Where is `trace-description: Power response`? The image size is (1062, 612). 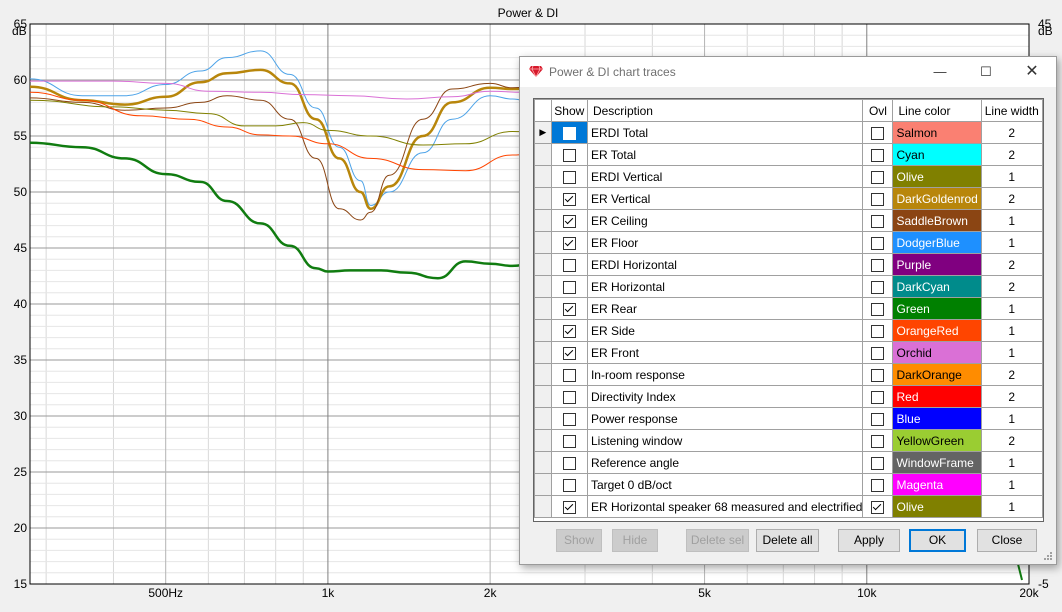 trace-description: Power response is located at coordinates (725, 418).